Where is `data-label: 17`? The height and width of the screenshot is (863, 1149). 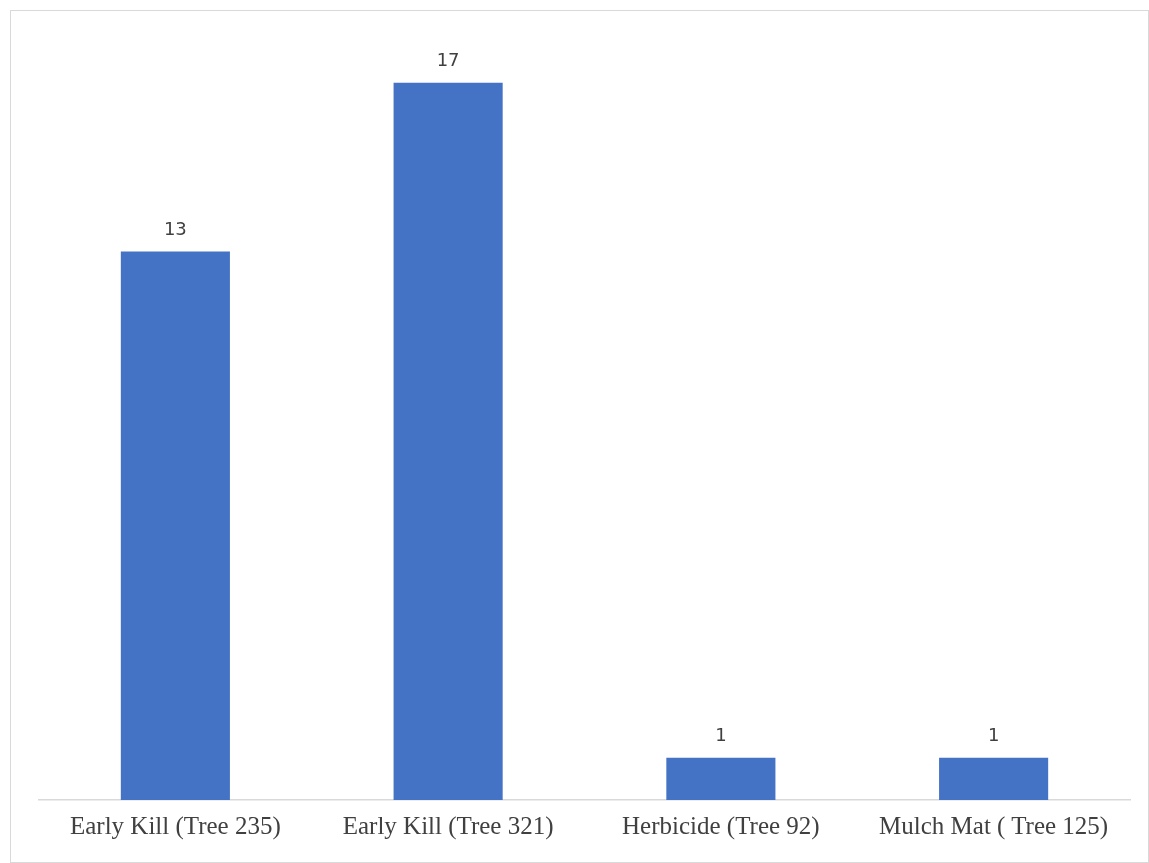
data-label: 17 is located at coordinates (448, 60).